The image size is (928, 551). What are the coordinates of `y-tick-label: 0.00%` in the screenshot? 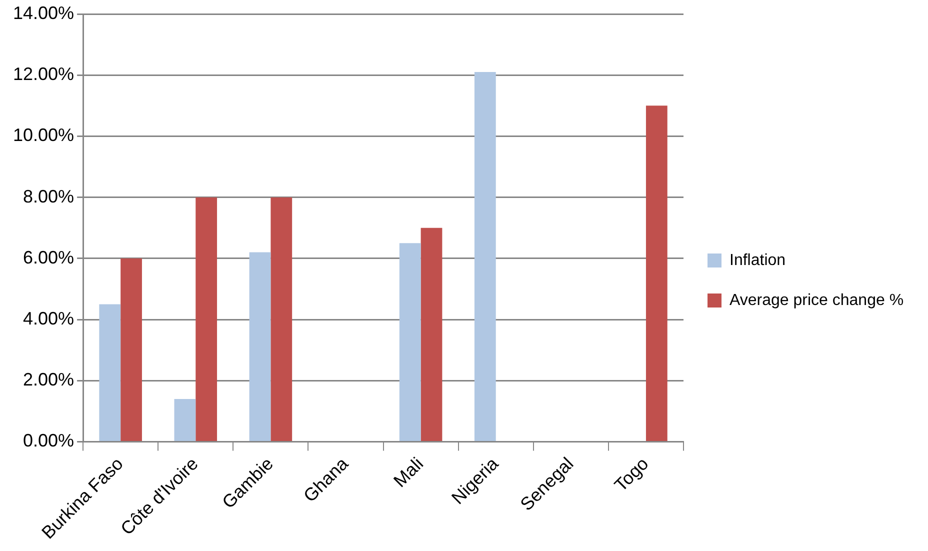 It's located at (48, 440).